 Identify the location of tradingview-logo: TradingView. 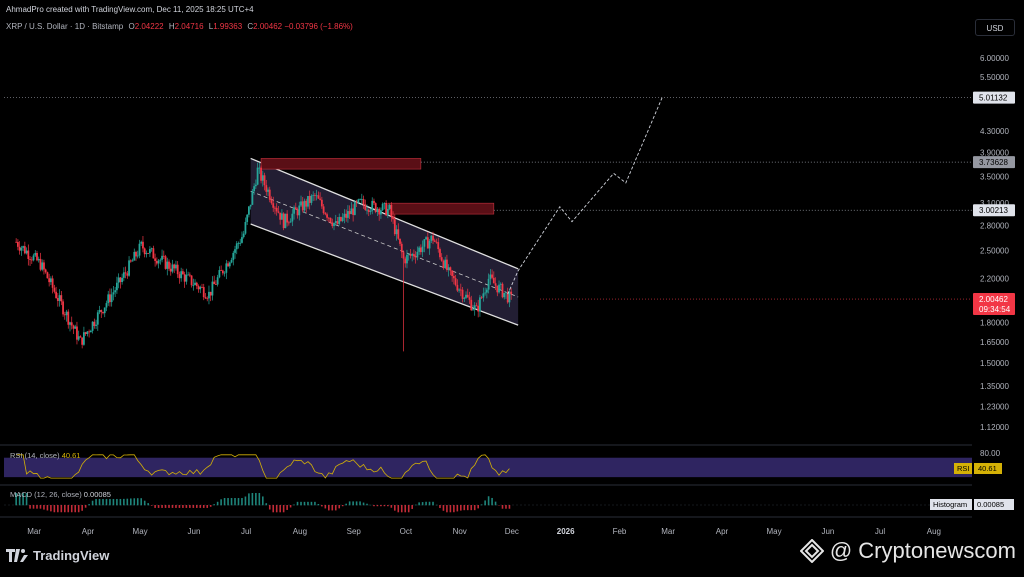
(57, 555).